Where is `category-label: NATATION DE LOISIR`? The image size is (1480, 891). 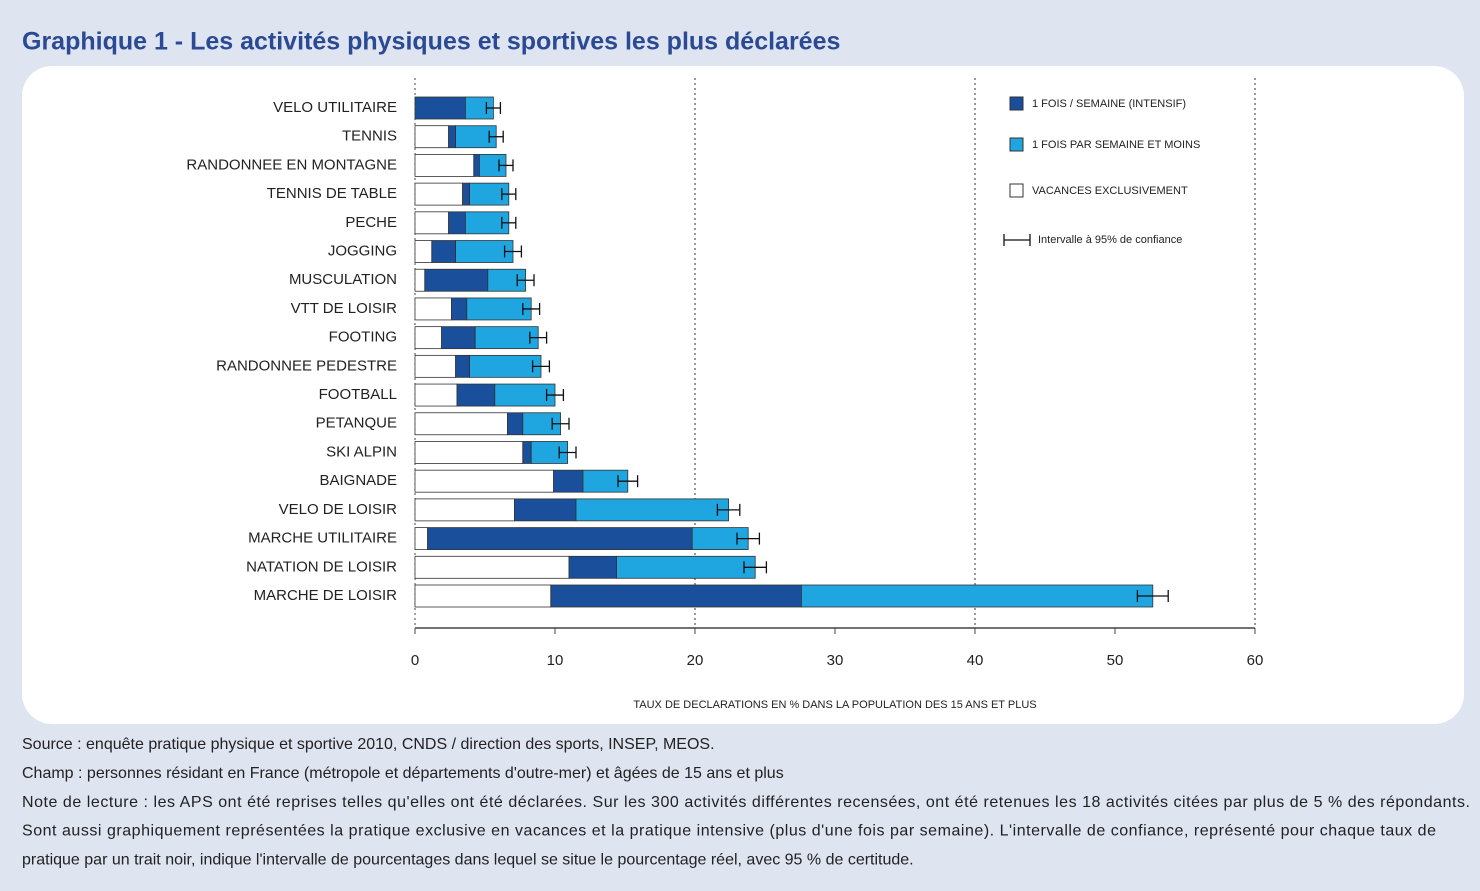 category-label: NATATION DE LOISIR is located at coordinates (321, 566).